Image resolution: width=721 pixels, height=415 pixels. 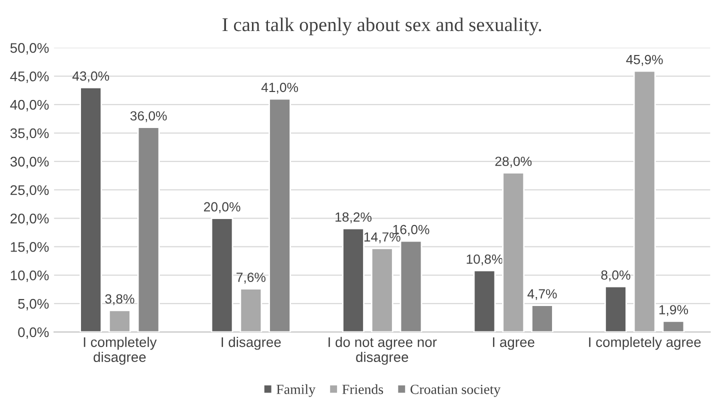 I want to click on y-tick-label: 35,0%, so click(x=29, y=134).